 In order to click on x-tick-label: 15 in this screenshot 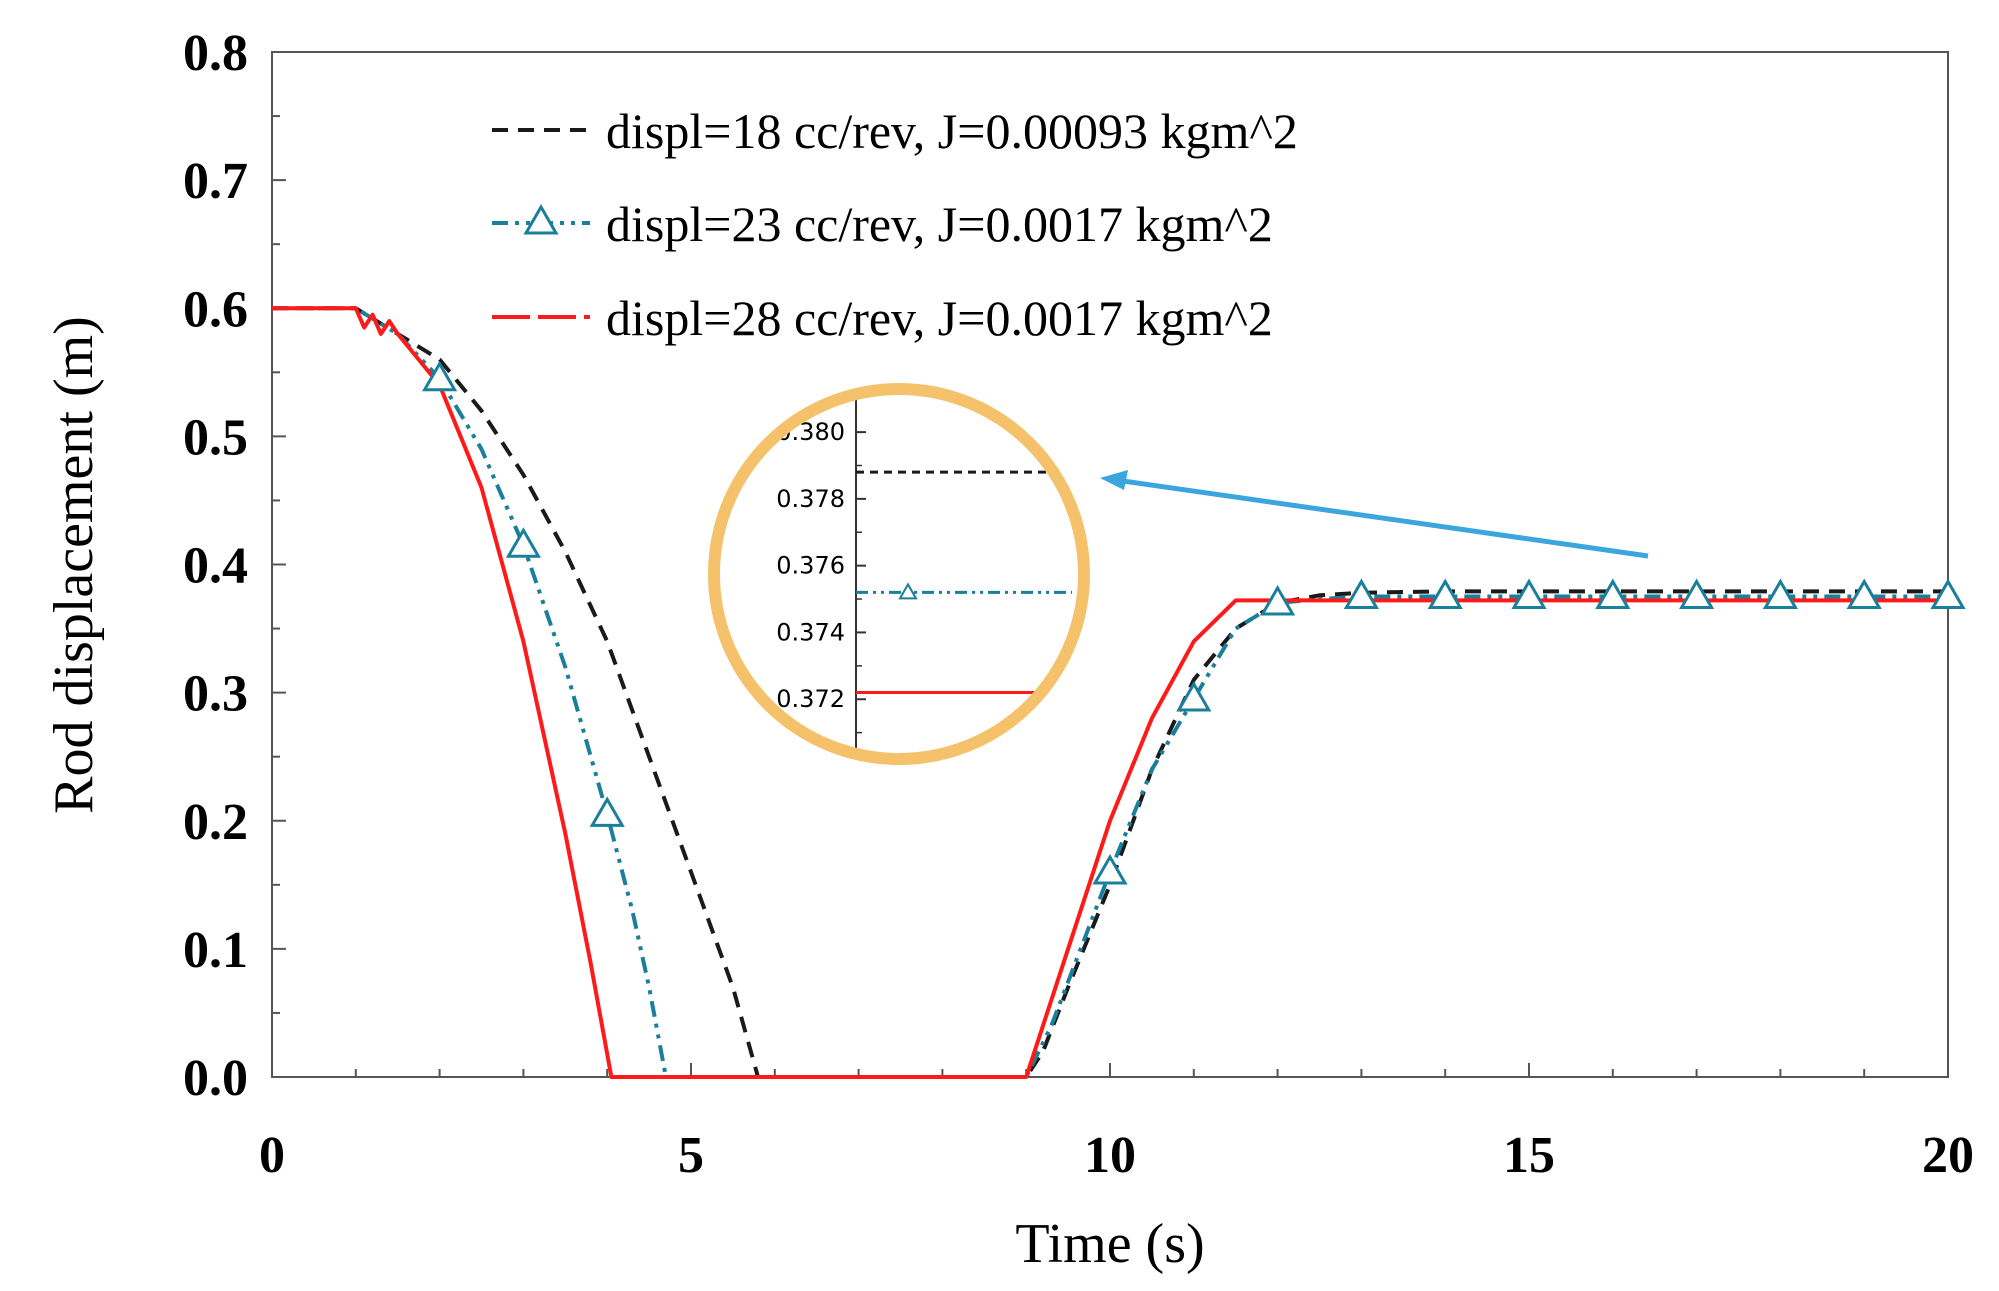, I will do `click(1529, 1155)`.